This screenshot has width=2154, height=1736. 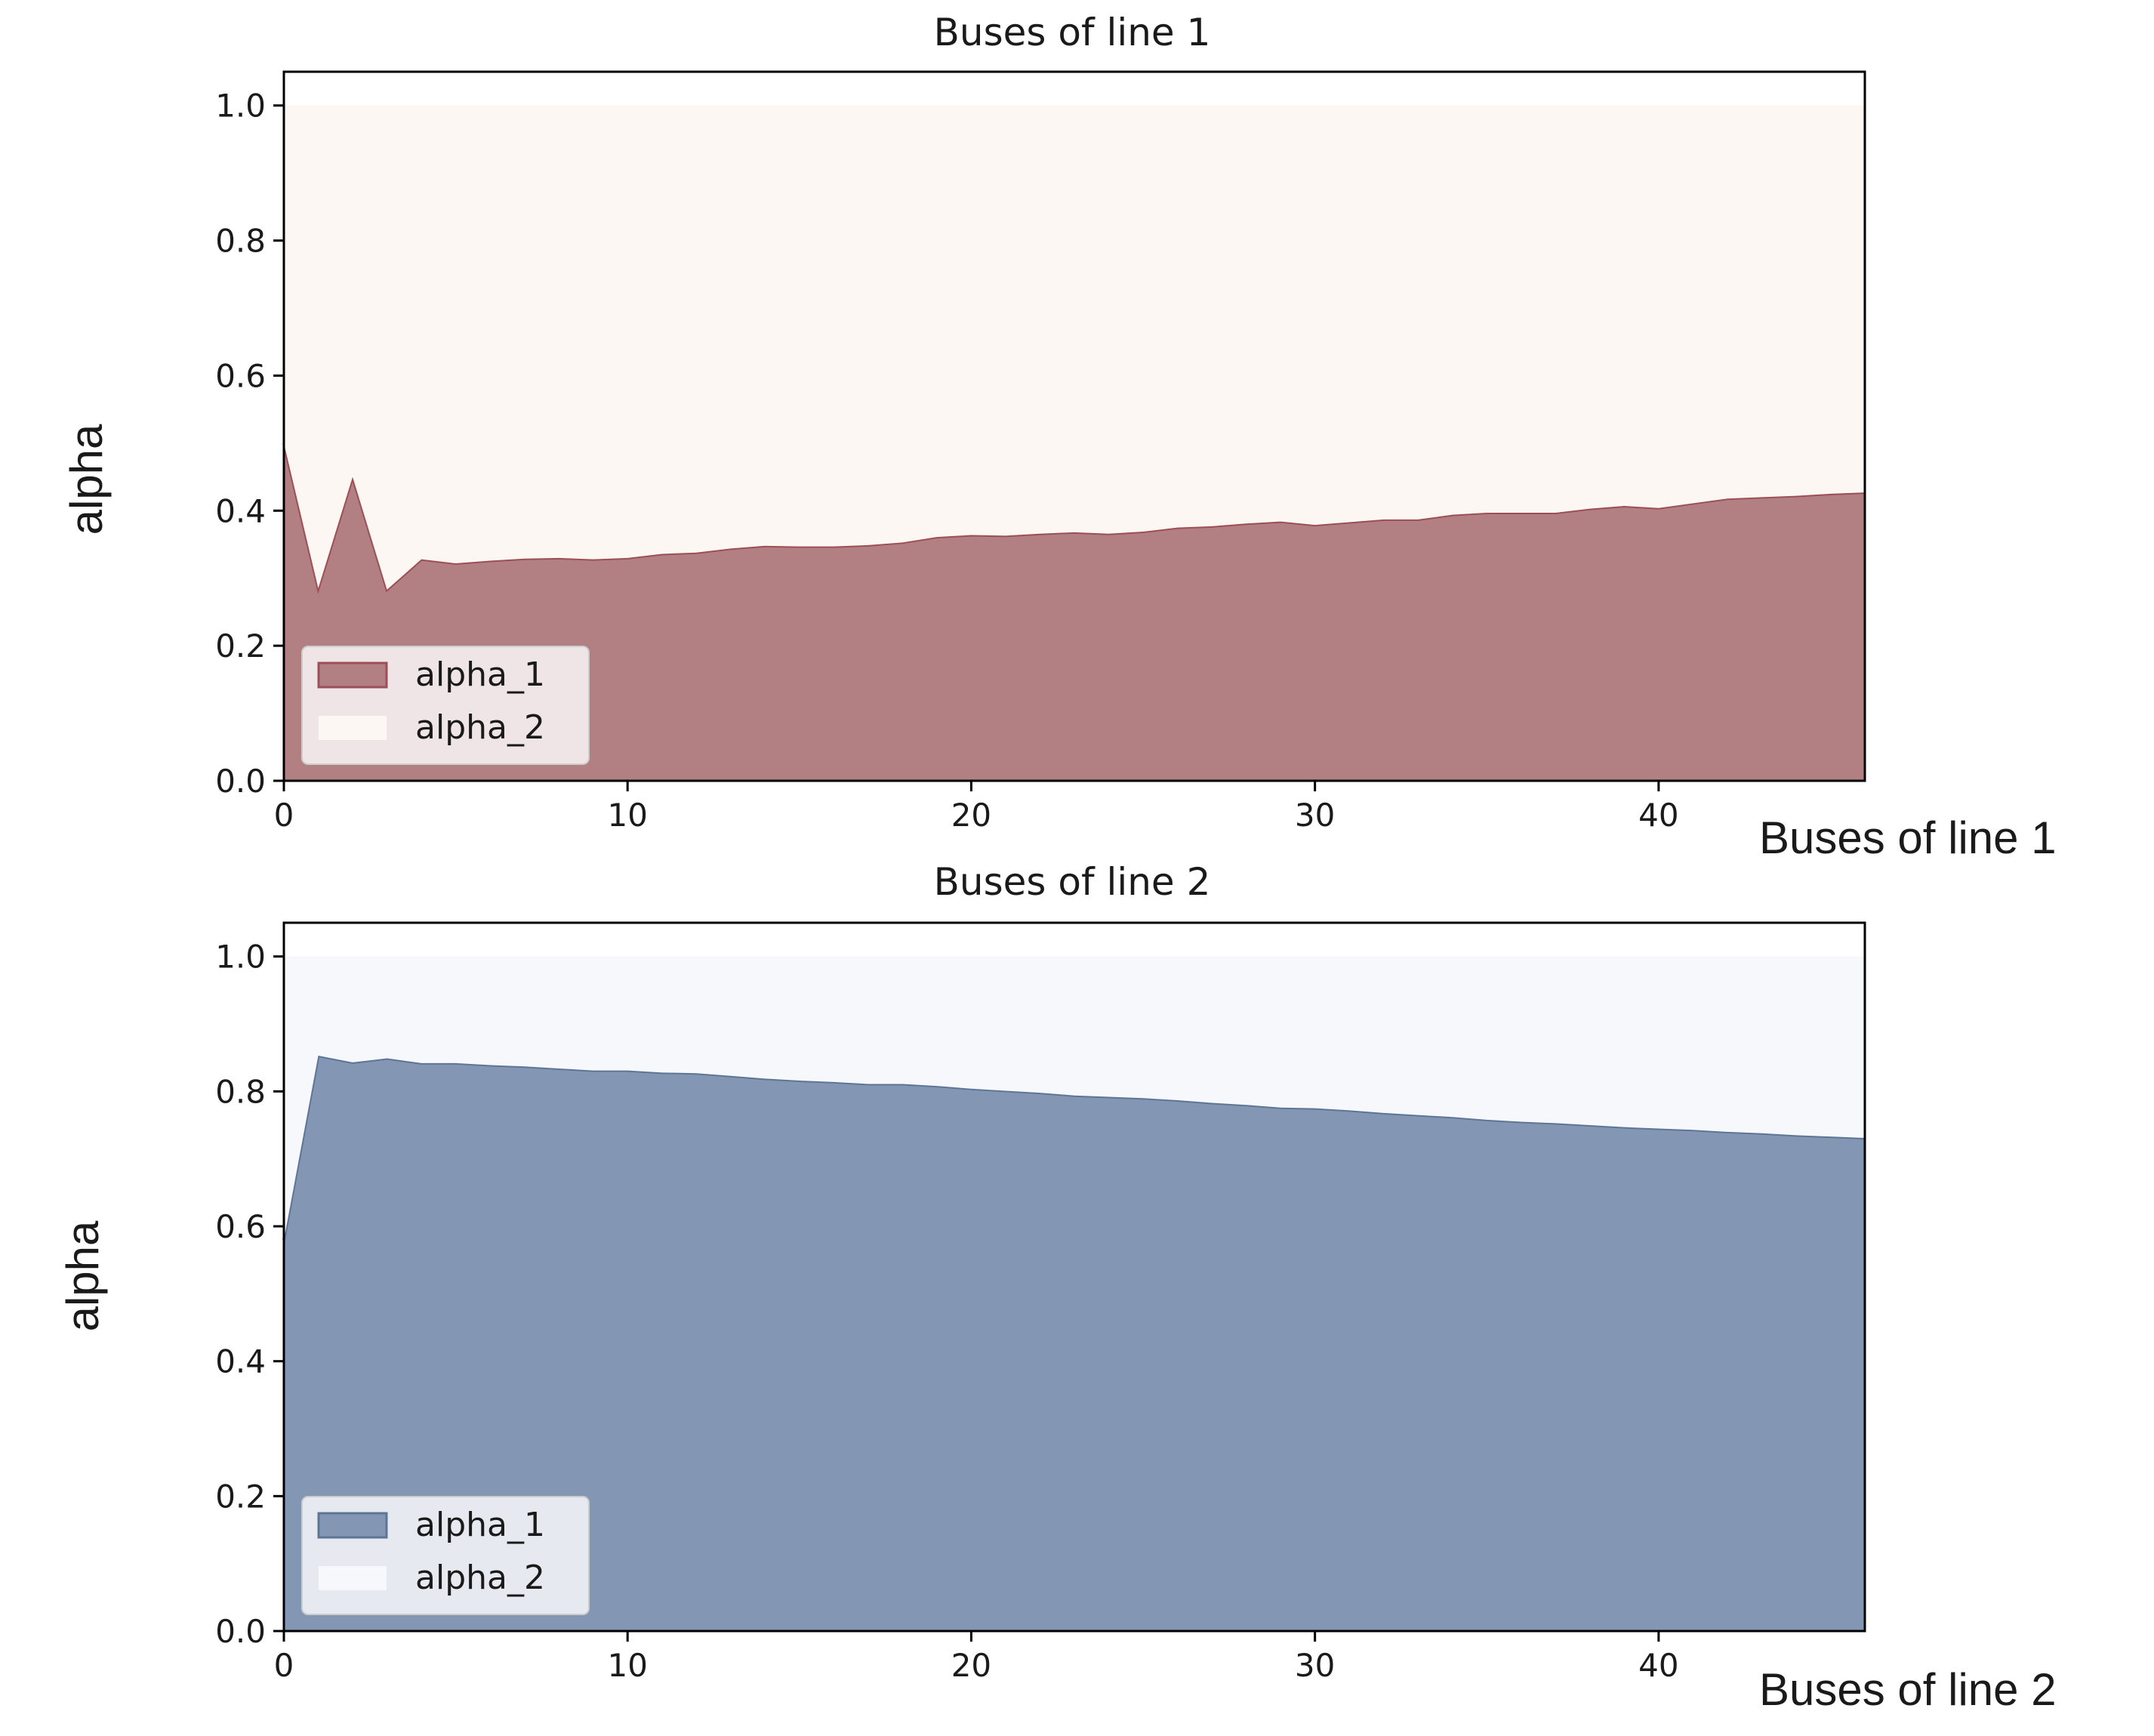 What do you see at coordinates (1908, 838) in the screenshot?
I see `x-axis-label: Buses of line 1` at bounding box center [1908, 838].